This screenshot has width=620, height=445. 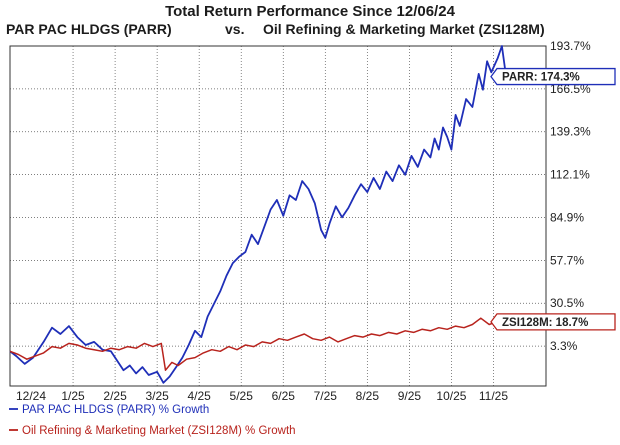 I want to click on x-tick-label: 4/25, so click(x=199, y=396).